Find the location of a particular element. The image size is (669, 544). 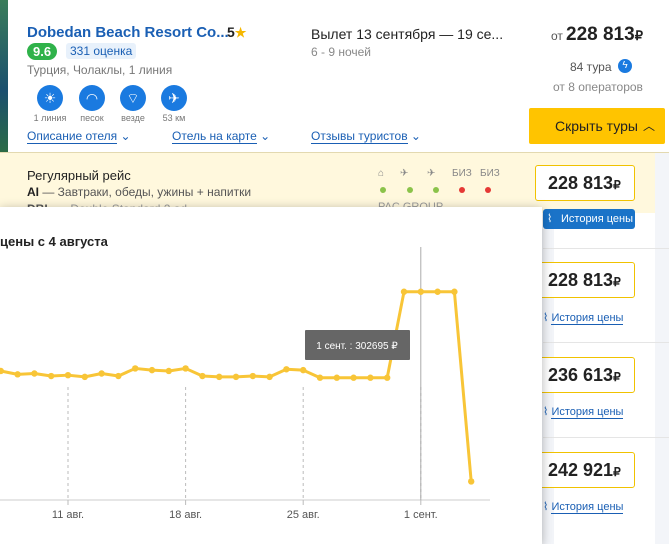

tooltip-box is located at coordinates (357, 345).